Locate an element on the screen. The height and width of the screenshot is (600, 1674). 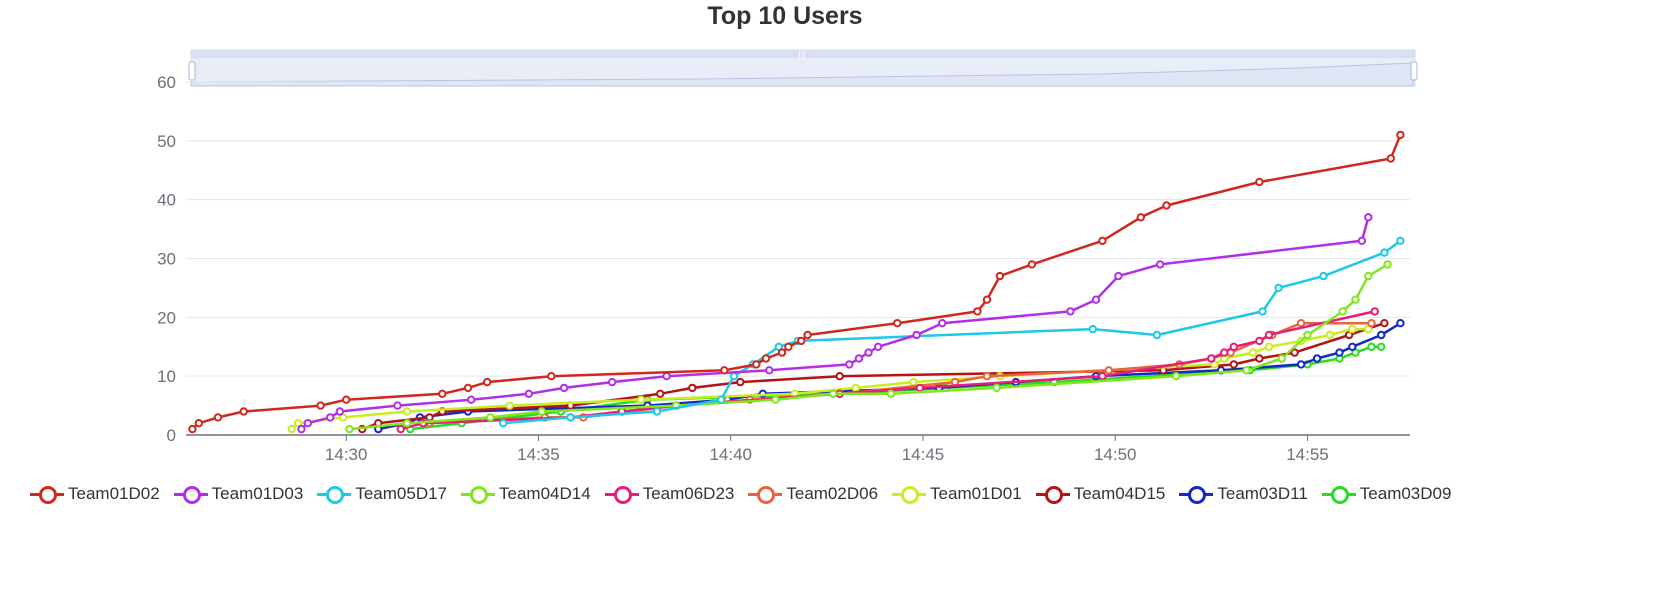
legend-item: Team04D15 is located at coordinates (1100, 494).